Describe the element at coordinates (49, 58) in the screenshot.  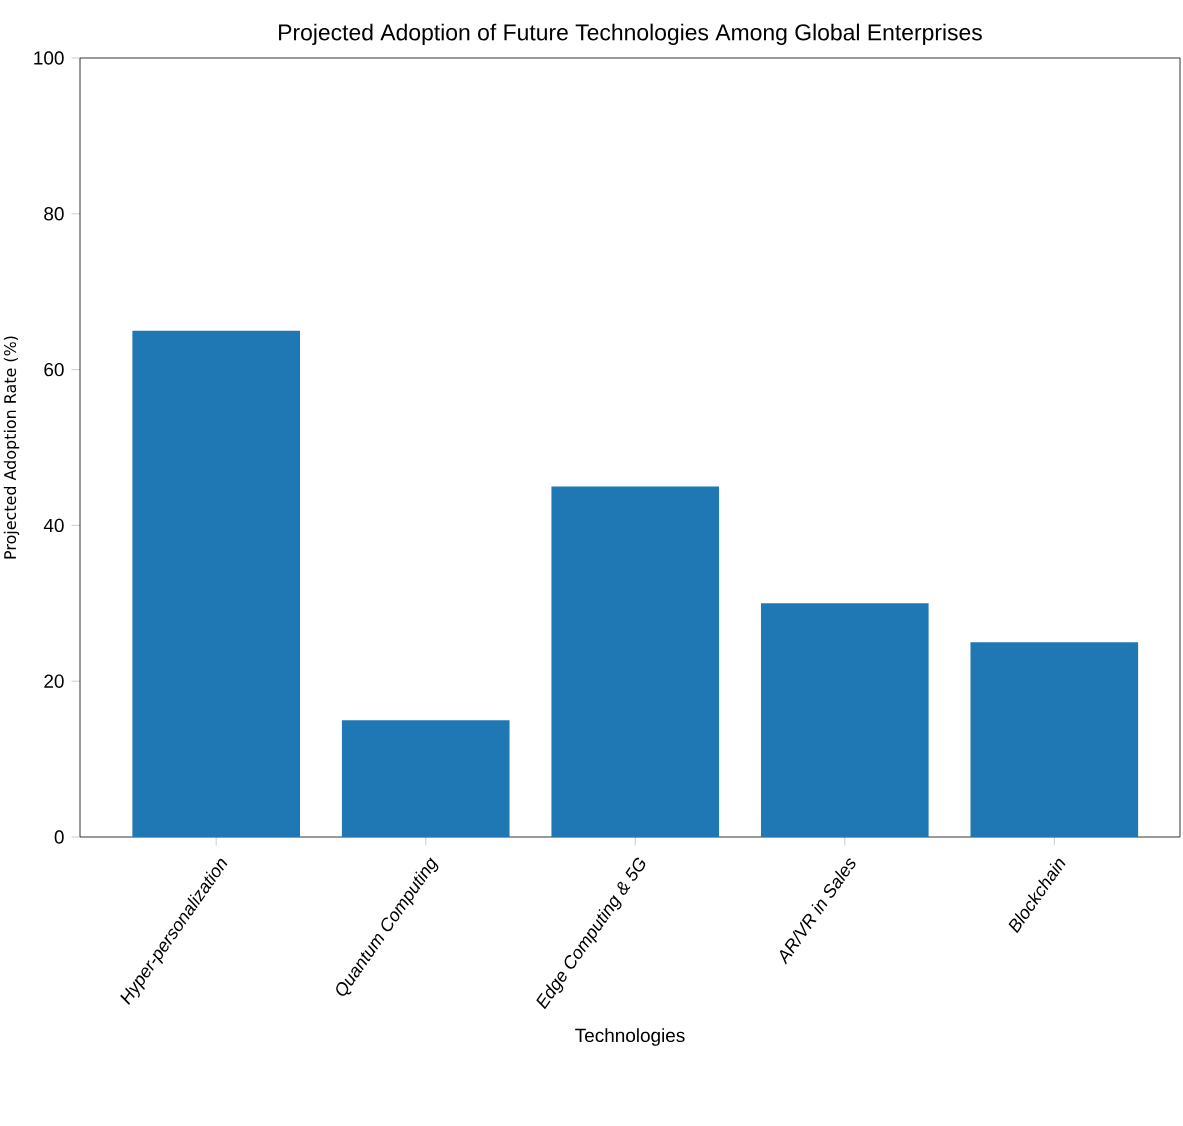
I see `y-tick-label: 100` at that location.